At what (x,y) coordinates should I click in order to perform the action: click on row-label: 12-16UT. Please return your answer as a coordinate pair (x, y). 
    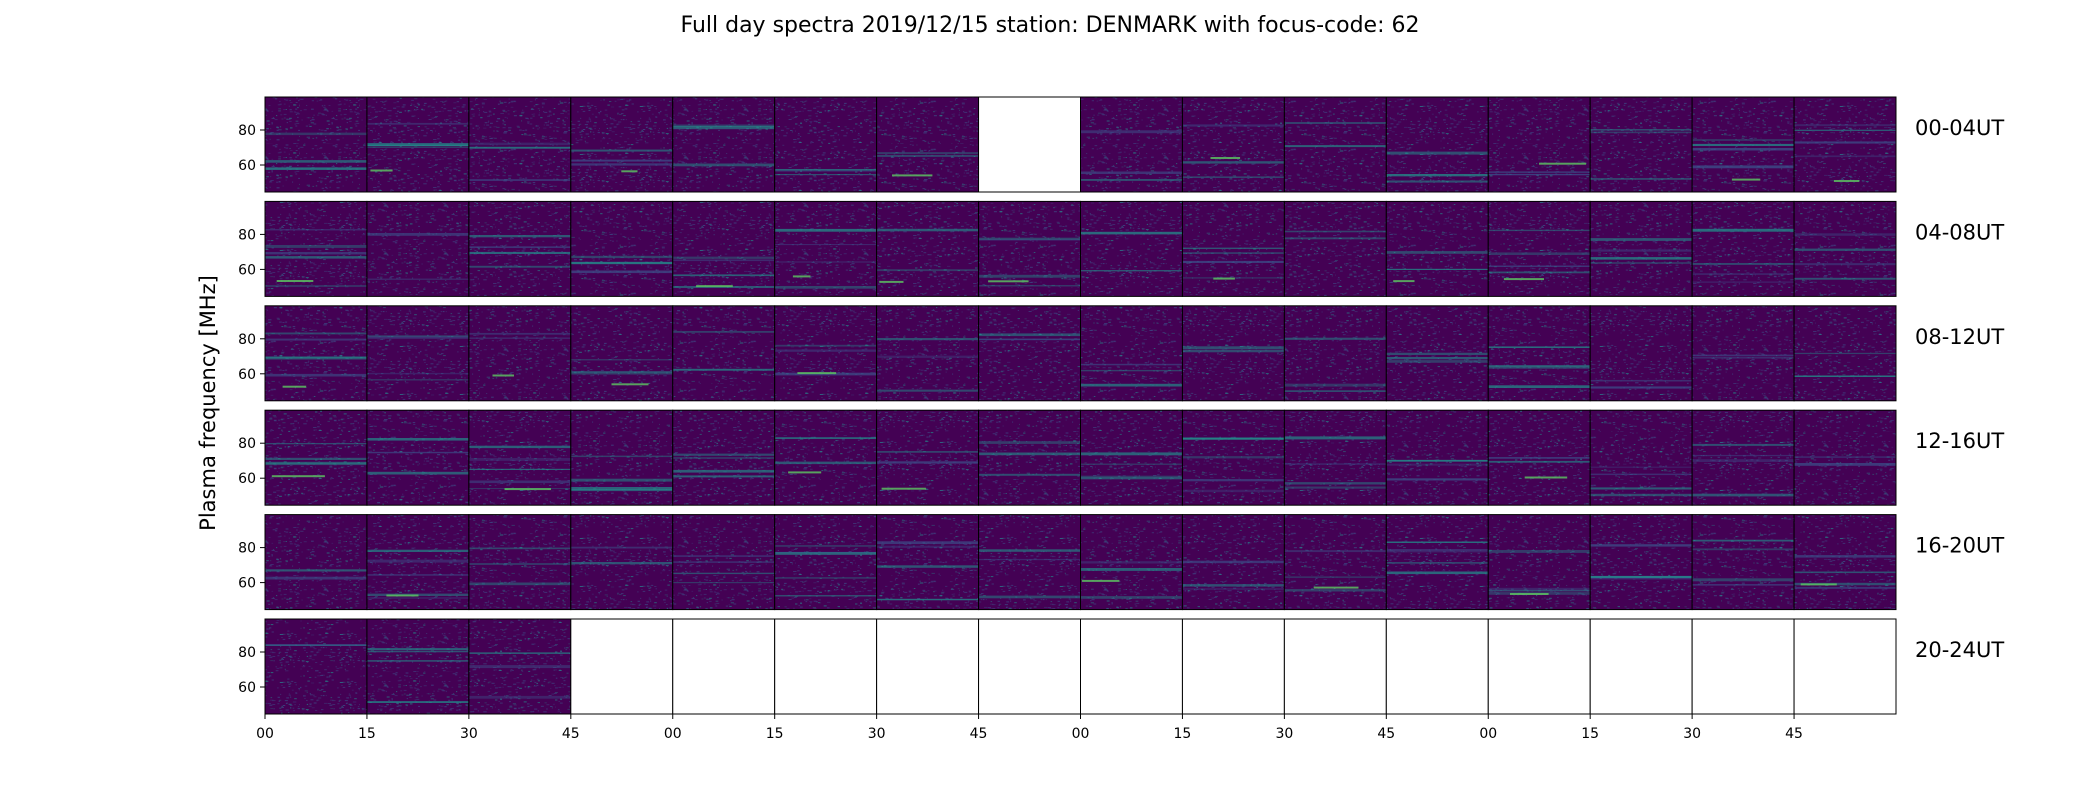
    Looking at the image, I should click on (1959, 441).